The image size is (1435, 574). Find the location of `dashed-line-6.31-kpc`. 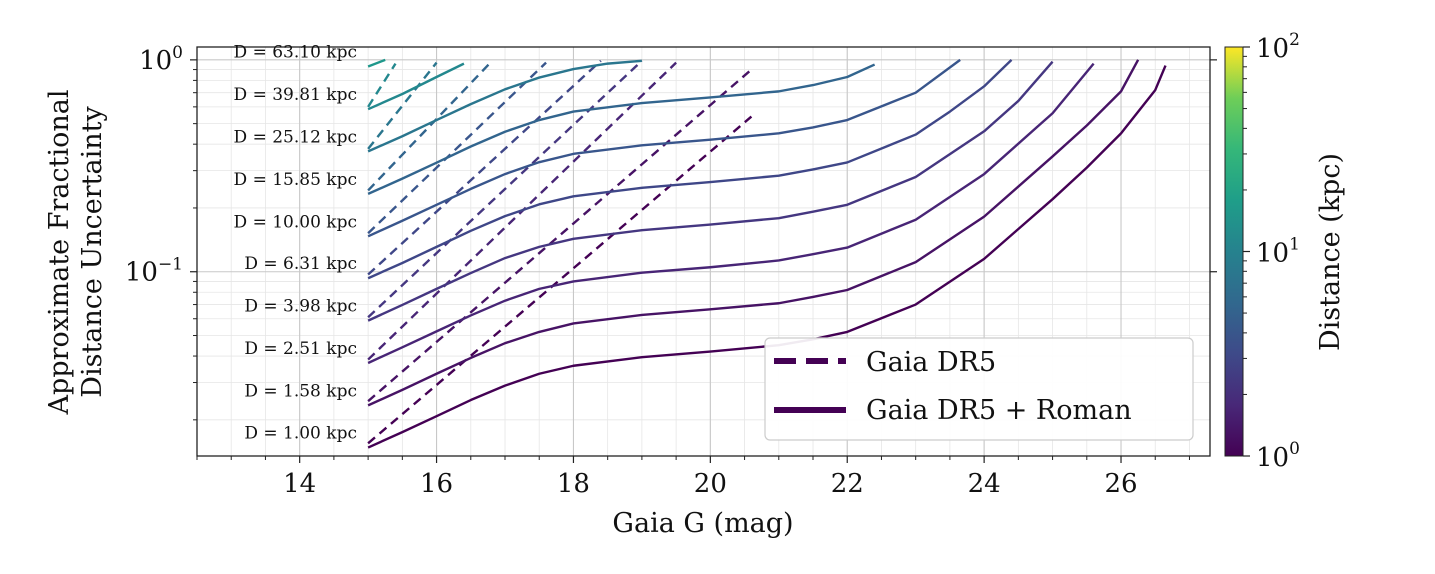

dashed-line-6.31-kpc is located at coordinates (484, 167).